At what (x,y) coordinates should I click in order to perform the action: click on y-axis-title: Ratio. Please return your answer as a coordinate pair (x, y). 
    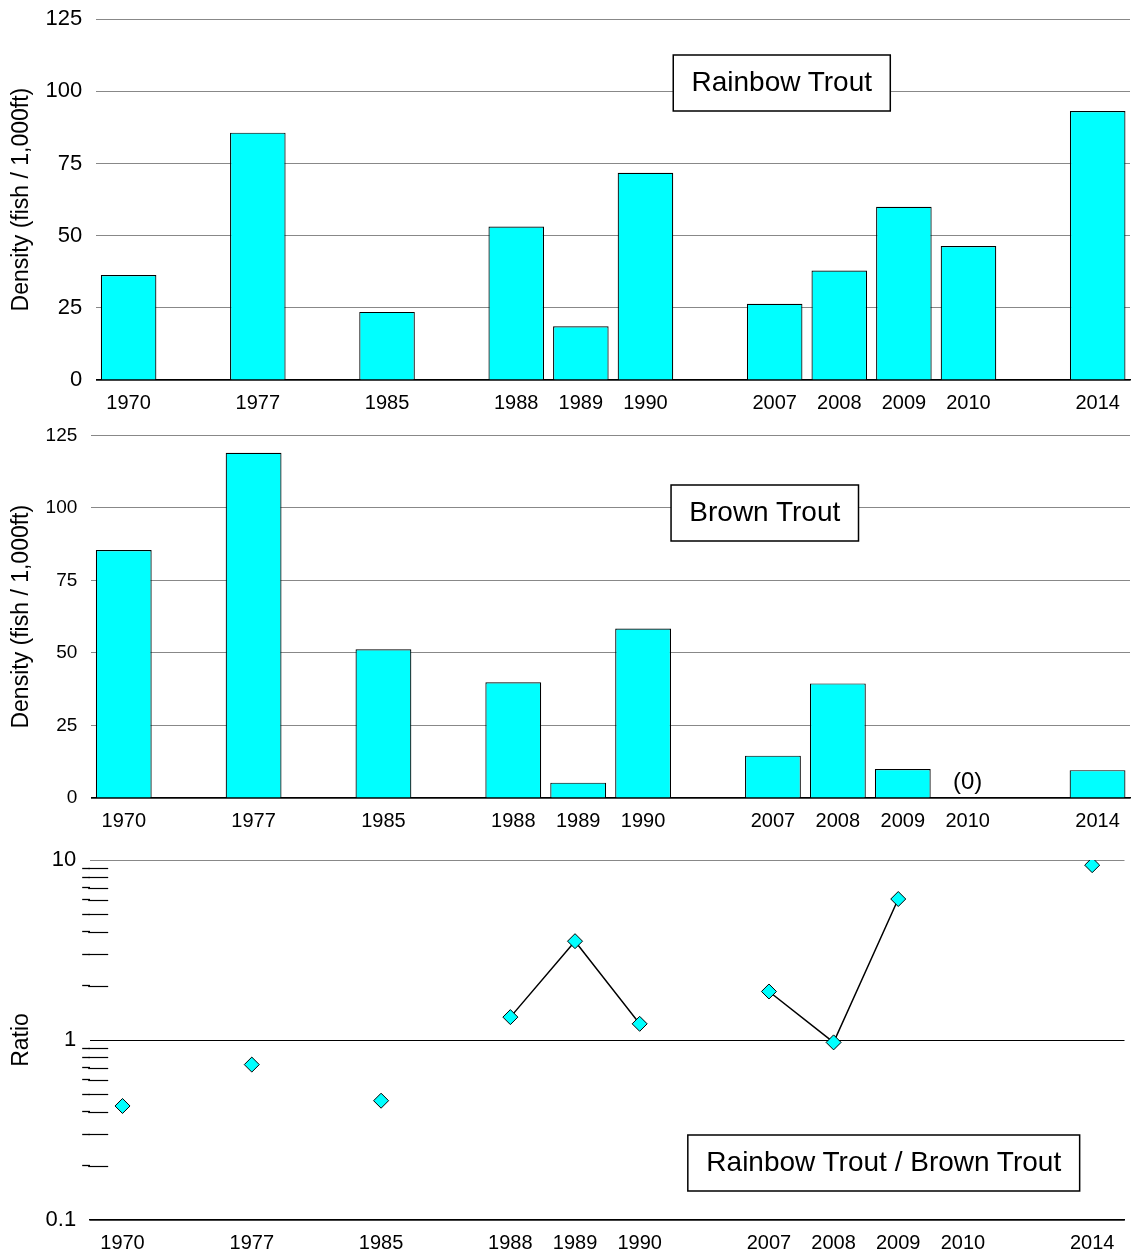
    Looking at the image, I should click on (20, 1040).